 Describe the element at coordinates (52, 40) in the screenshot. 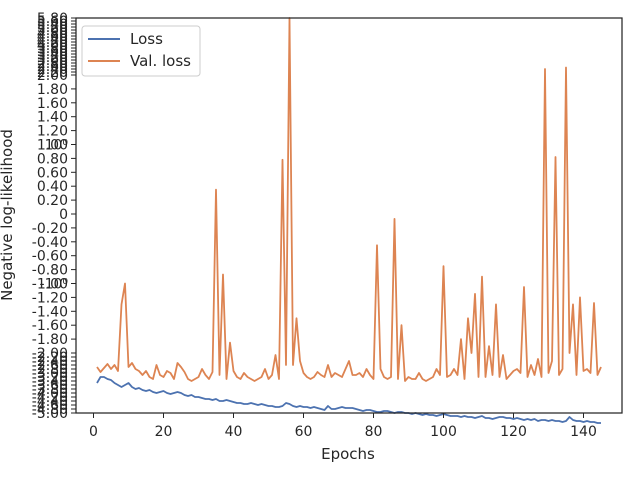

I see `y-tick-label-4.40: 4.40` at that location.